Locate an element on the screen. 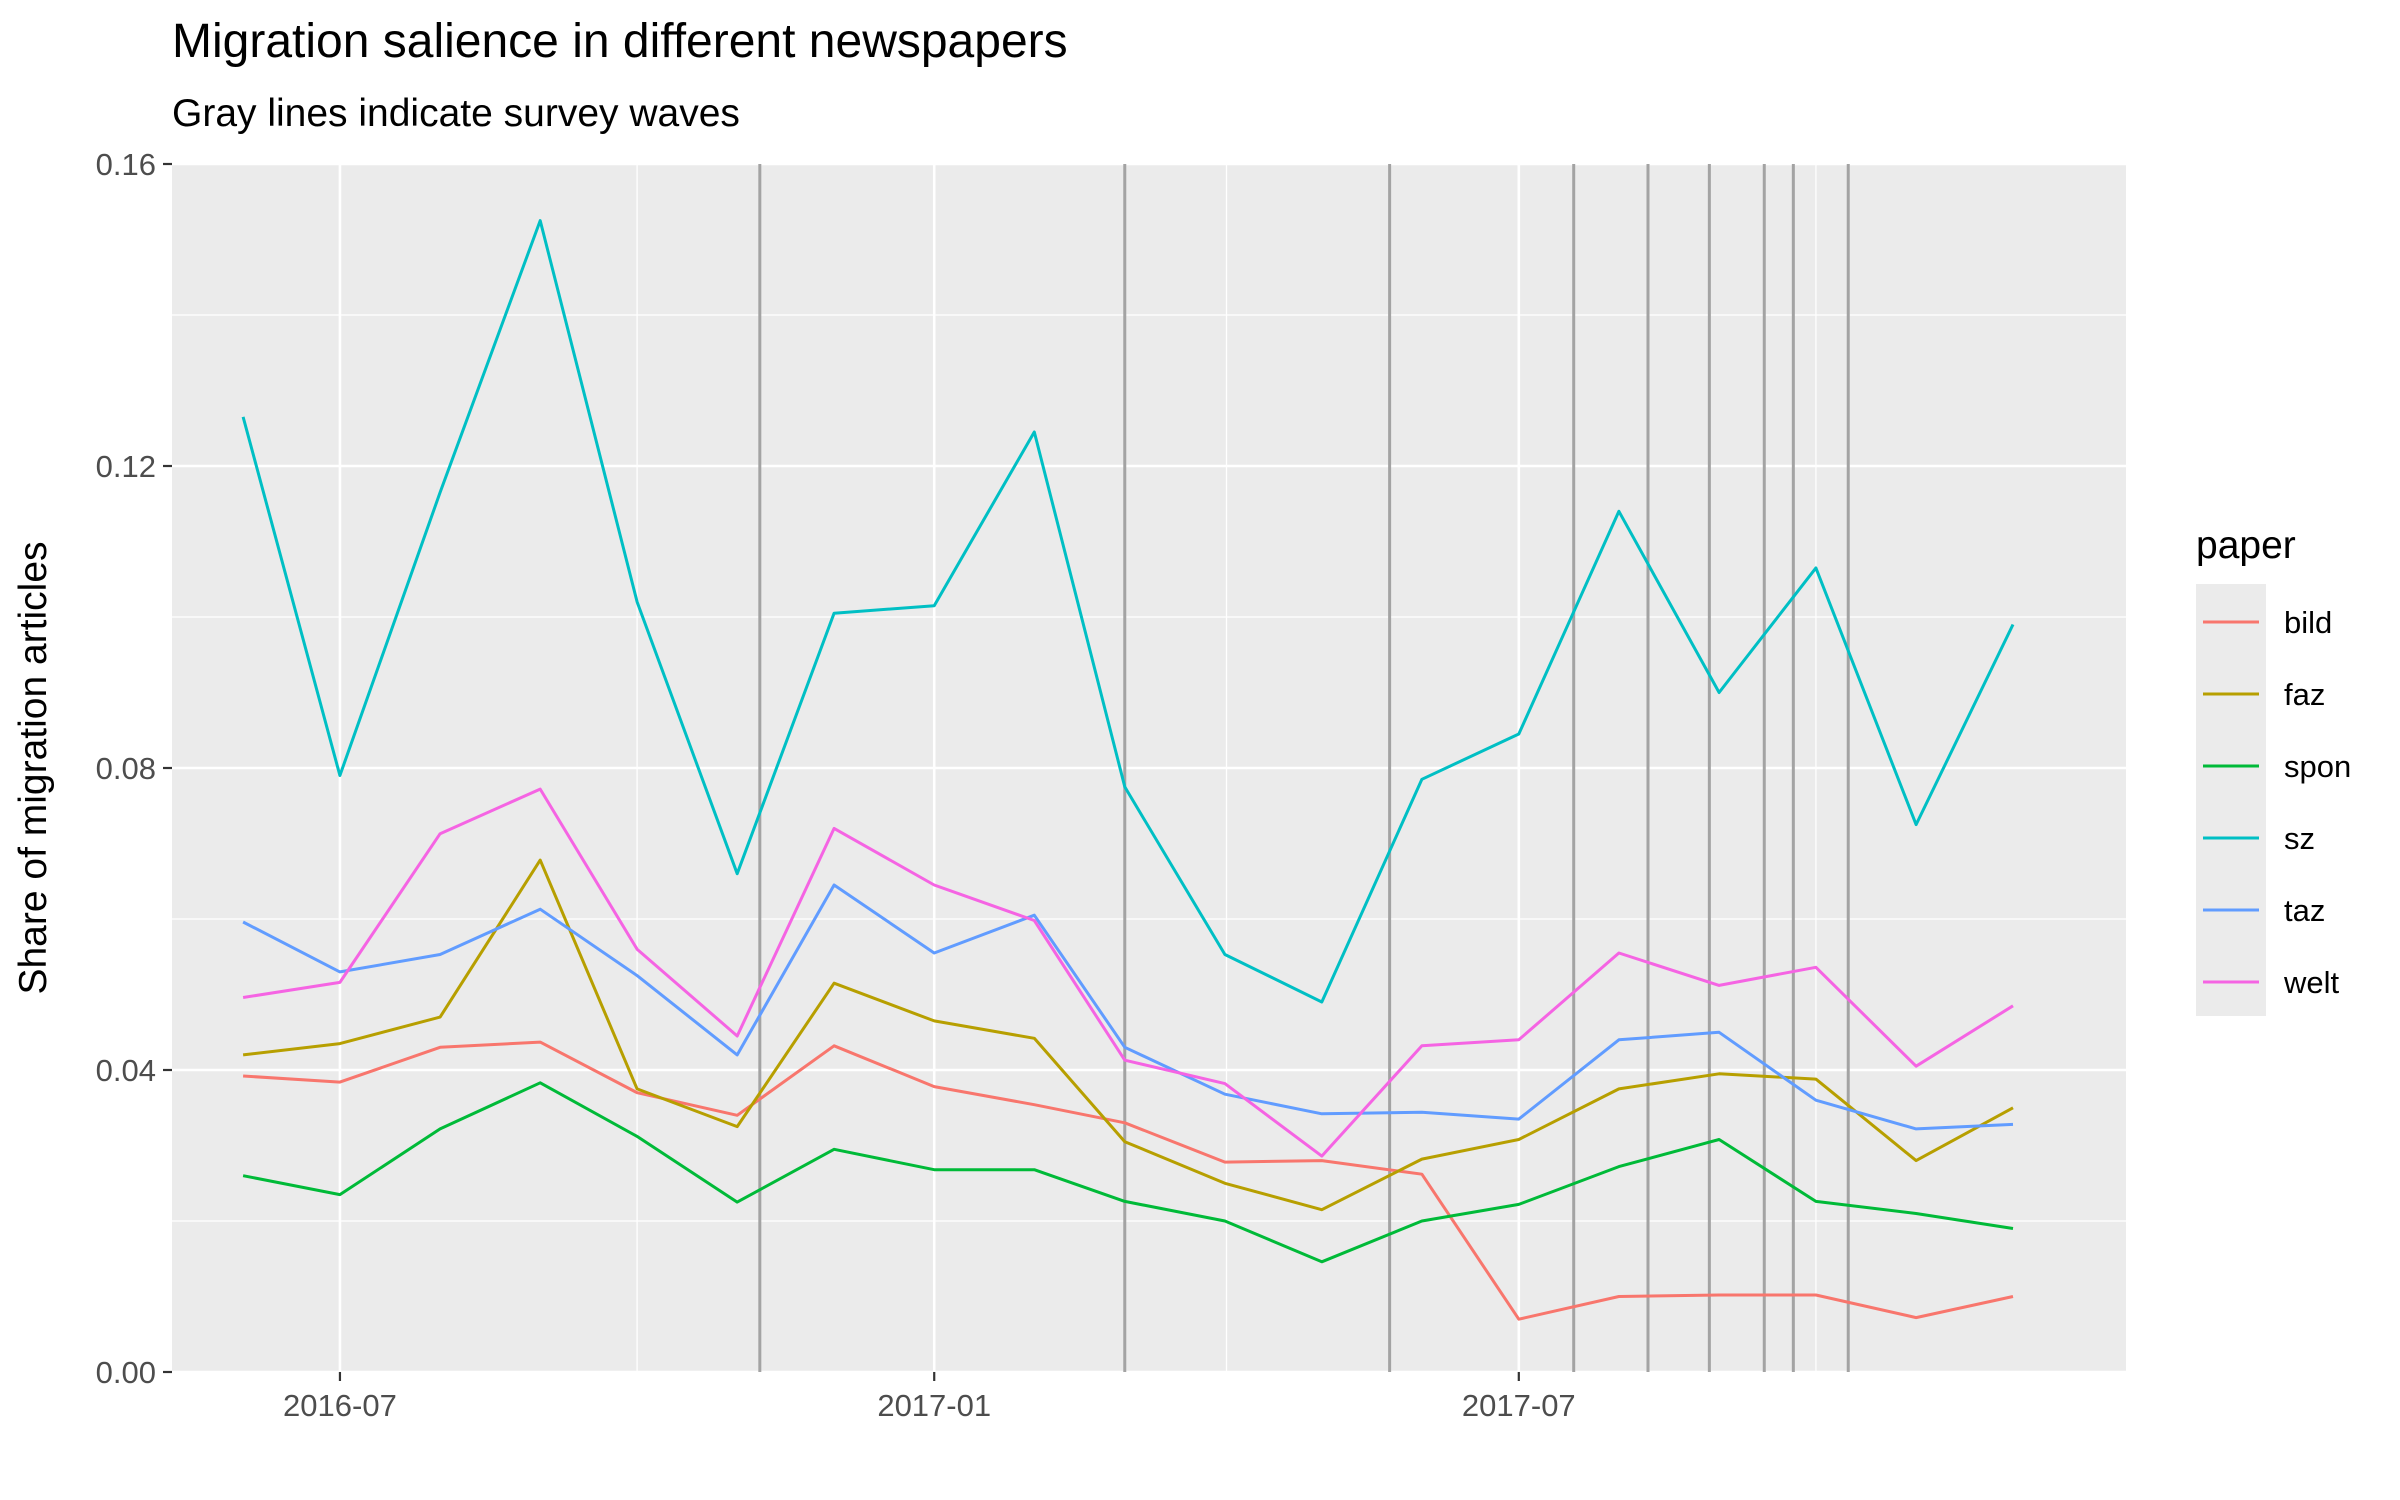 The height and width of the screenshot is (1500, 2400). legend: paper bild faz spon sz taz welt is located at coordinates (2273, 770).